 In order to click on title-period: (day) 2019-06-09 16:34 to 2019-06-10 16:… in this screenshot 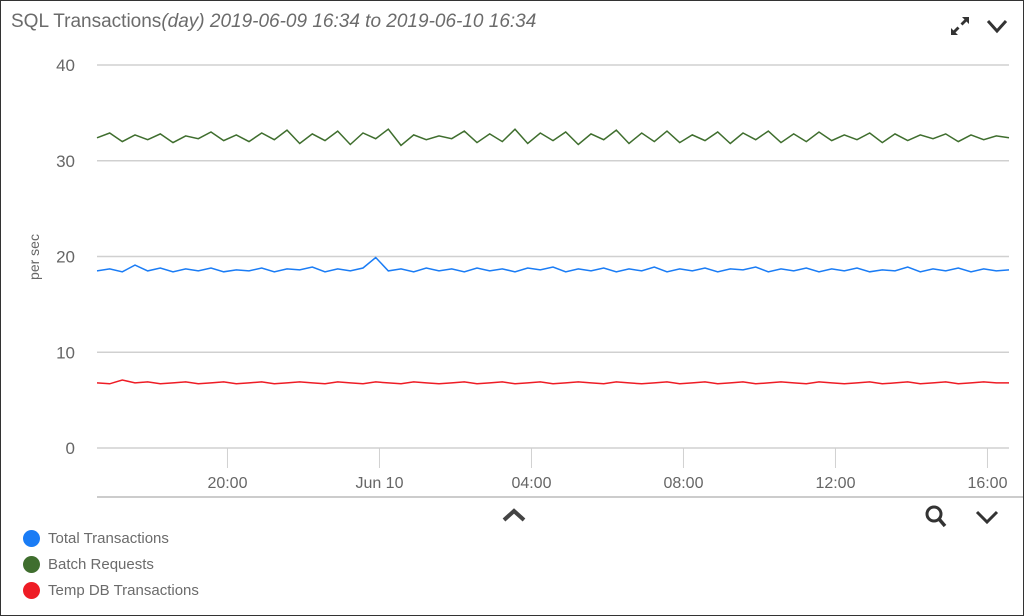, I will do `click(349, 21)`.